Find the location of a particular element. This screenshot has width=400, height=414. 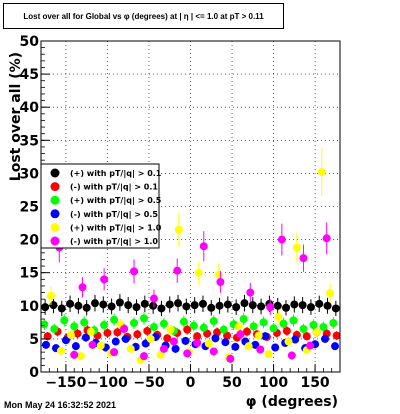

y-tick-label: 35 is located at coordinates (29, 141).